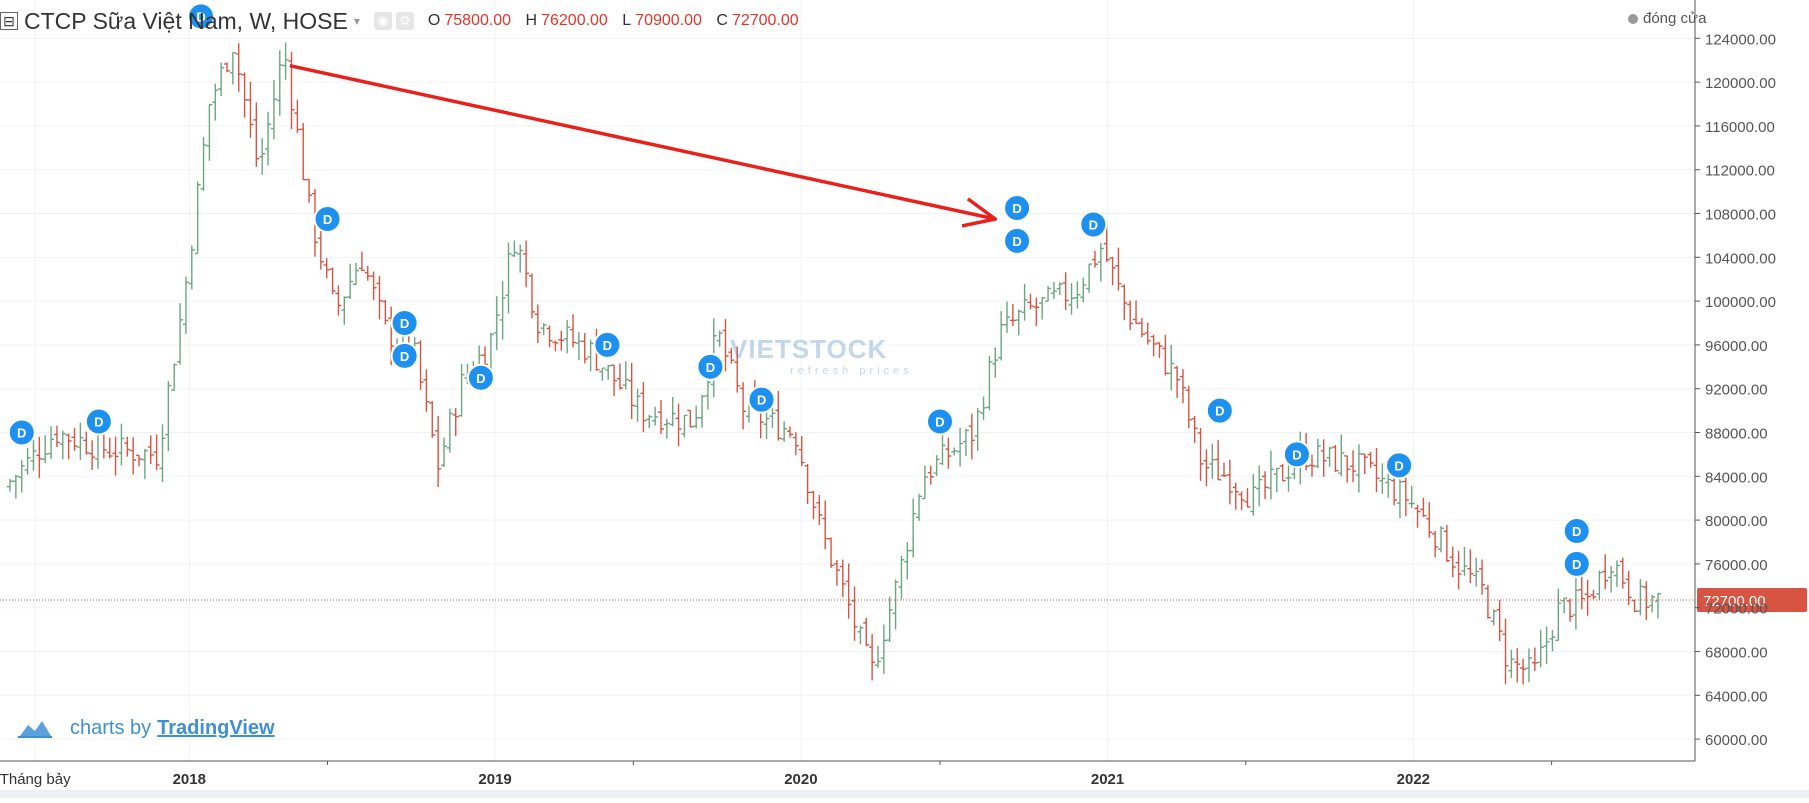 This screenshot has height=803, width=1809. What do you see at coordinates (904, 794) in the screenshot?
I see `bottom-toolbar-strip` at bounding box center [904, 794].